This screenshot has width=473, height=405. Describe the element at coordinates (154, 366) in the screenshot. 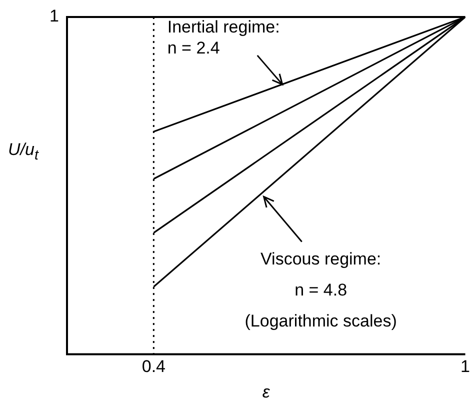

I see `x-tick-label: 0.4` at that location.